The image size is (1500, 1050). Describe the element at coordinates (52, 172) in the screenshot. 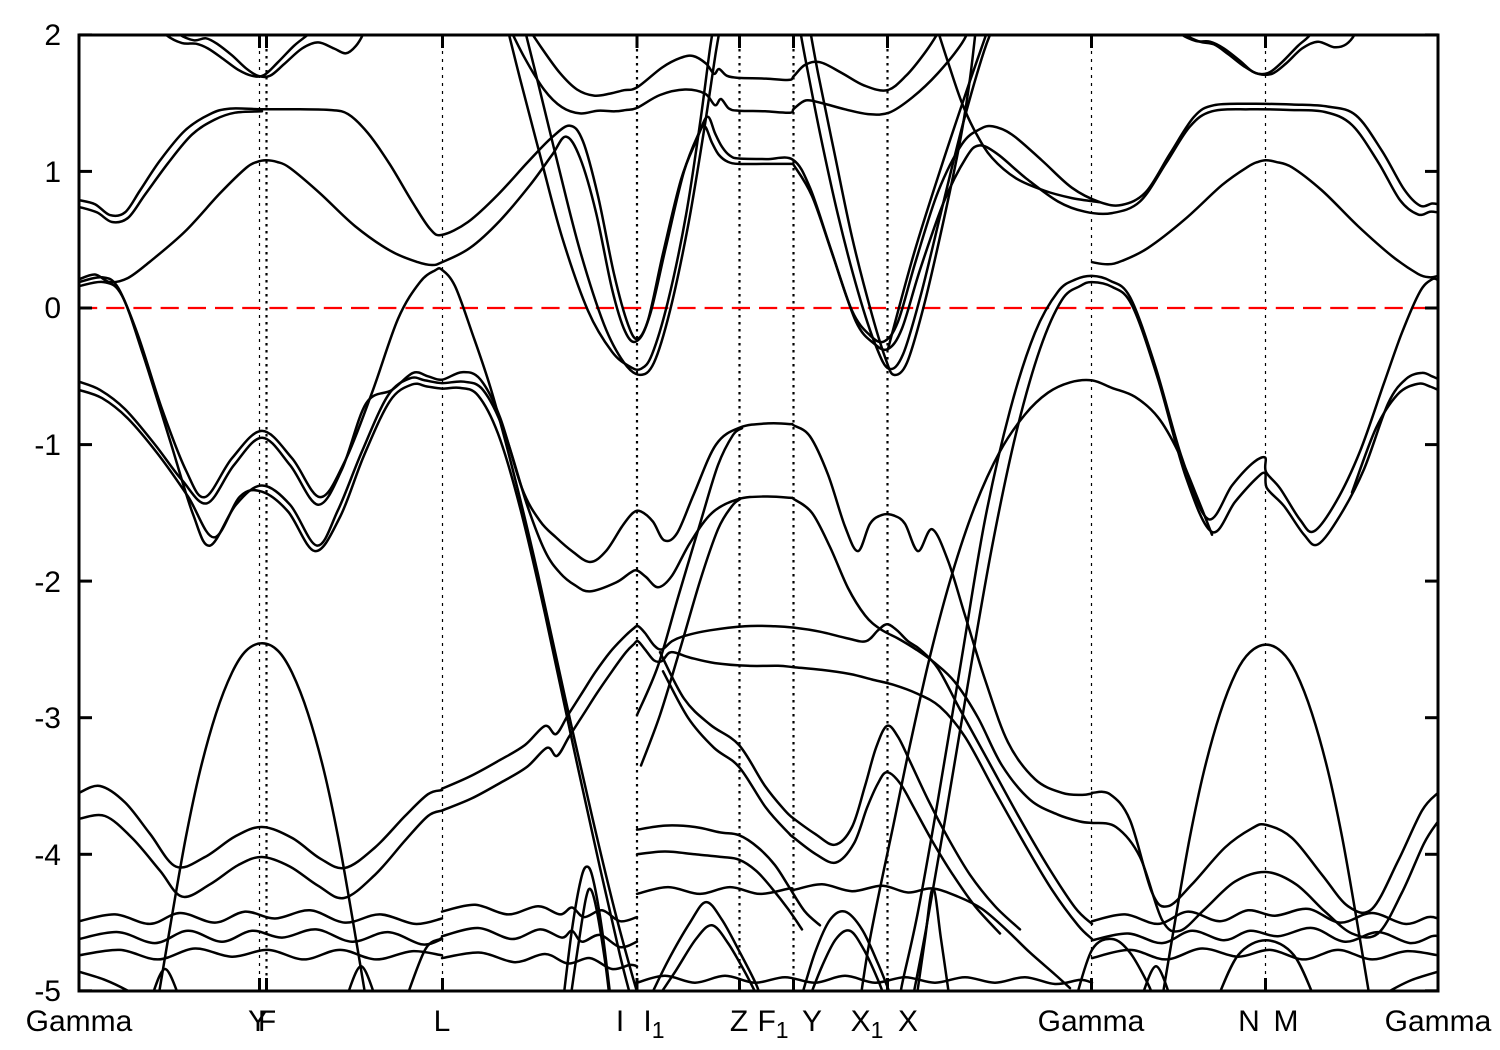

I see `svg-text: 1` at that location.